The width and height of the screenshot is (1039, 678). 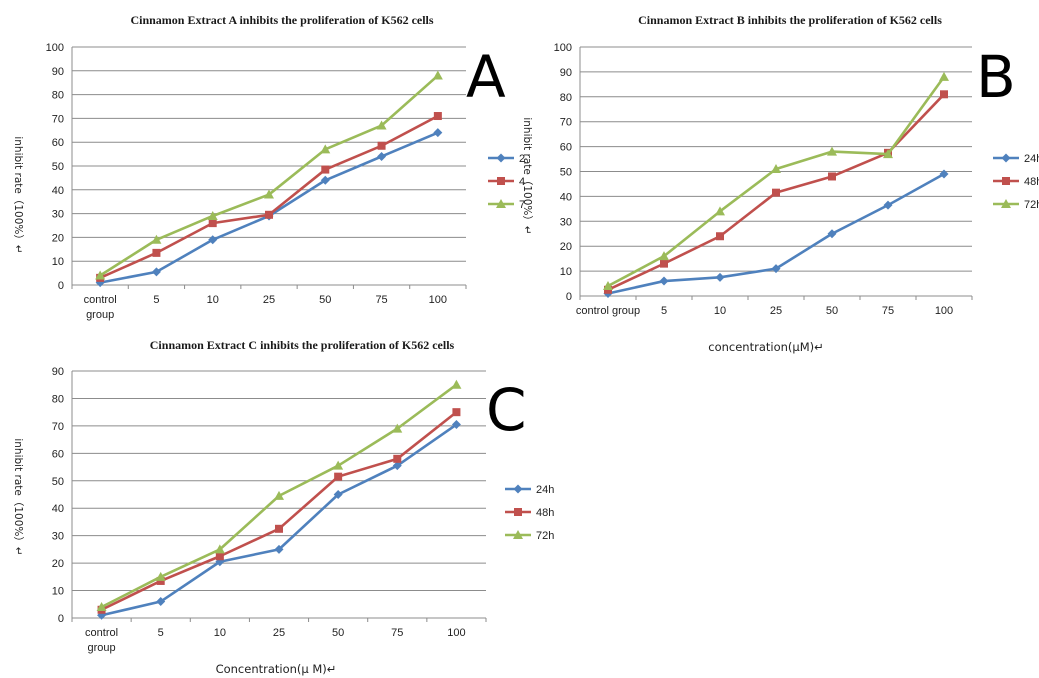 I want to click on chart-b-x-axis-label: concentration(μM)↵, so click(x=766, y=347).